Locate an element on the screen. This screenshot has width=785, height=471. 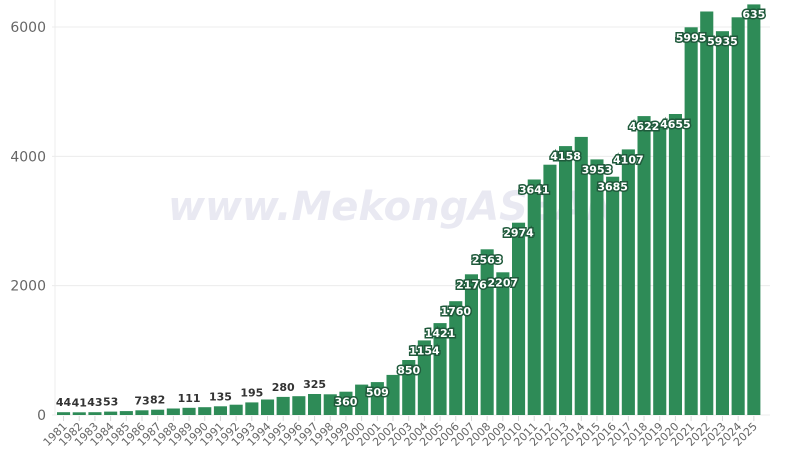
data-label: 850 is located at coordinates (408, 370).